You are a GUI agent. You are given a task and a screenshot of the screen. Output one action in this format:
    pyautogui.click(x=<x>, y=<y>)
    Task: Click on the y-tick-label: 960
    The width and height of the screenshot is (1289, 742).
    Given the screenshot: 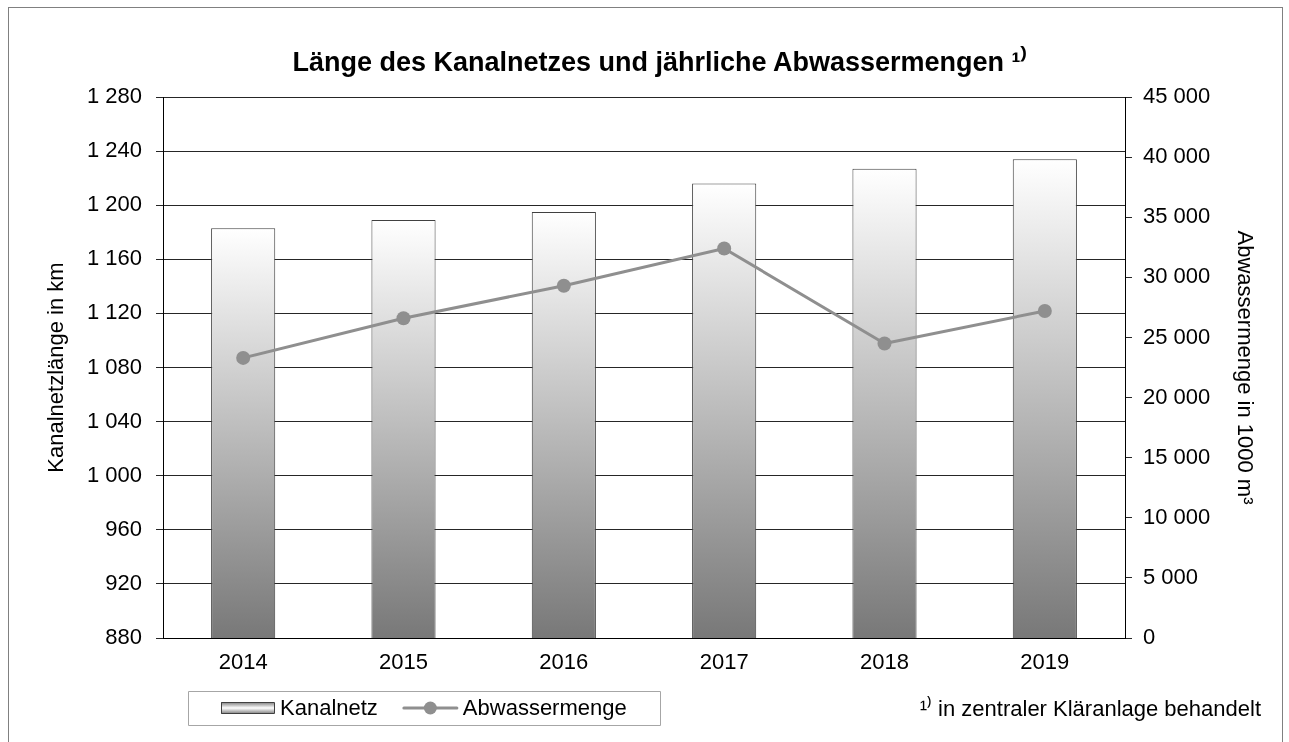 What is the action you would take?
    pyautogui.click(x=123, y=528)
    